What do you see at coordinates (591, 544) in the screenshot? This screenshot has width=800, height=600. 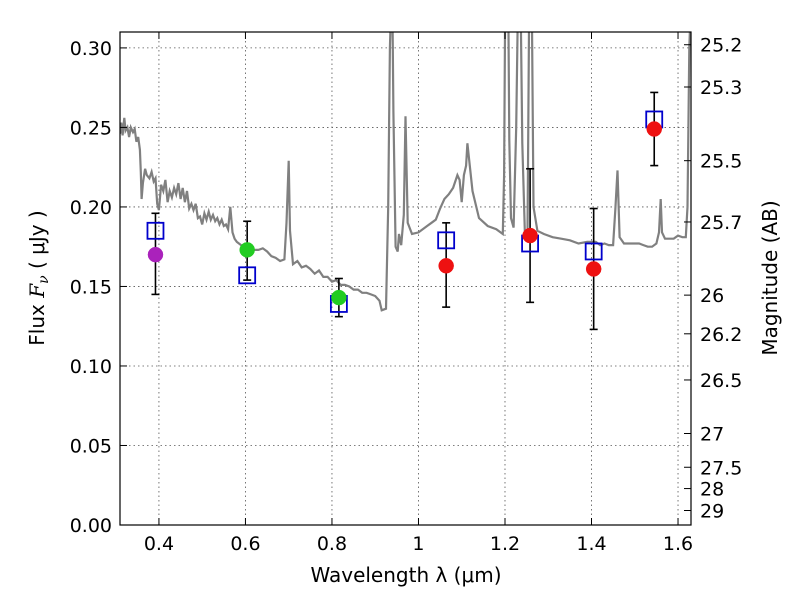 I see `x-tick-label: 1.4` at bounding box center [591, 544].